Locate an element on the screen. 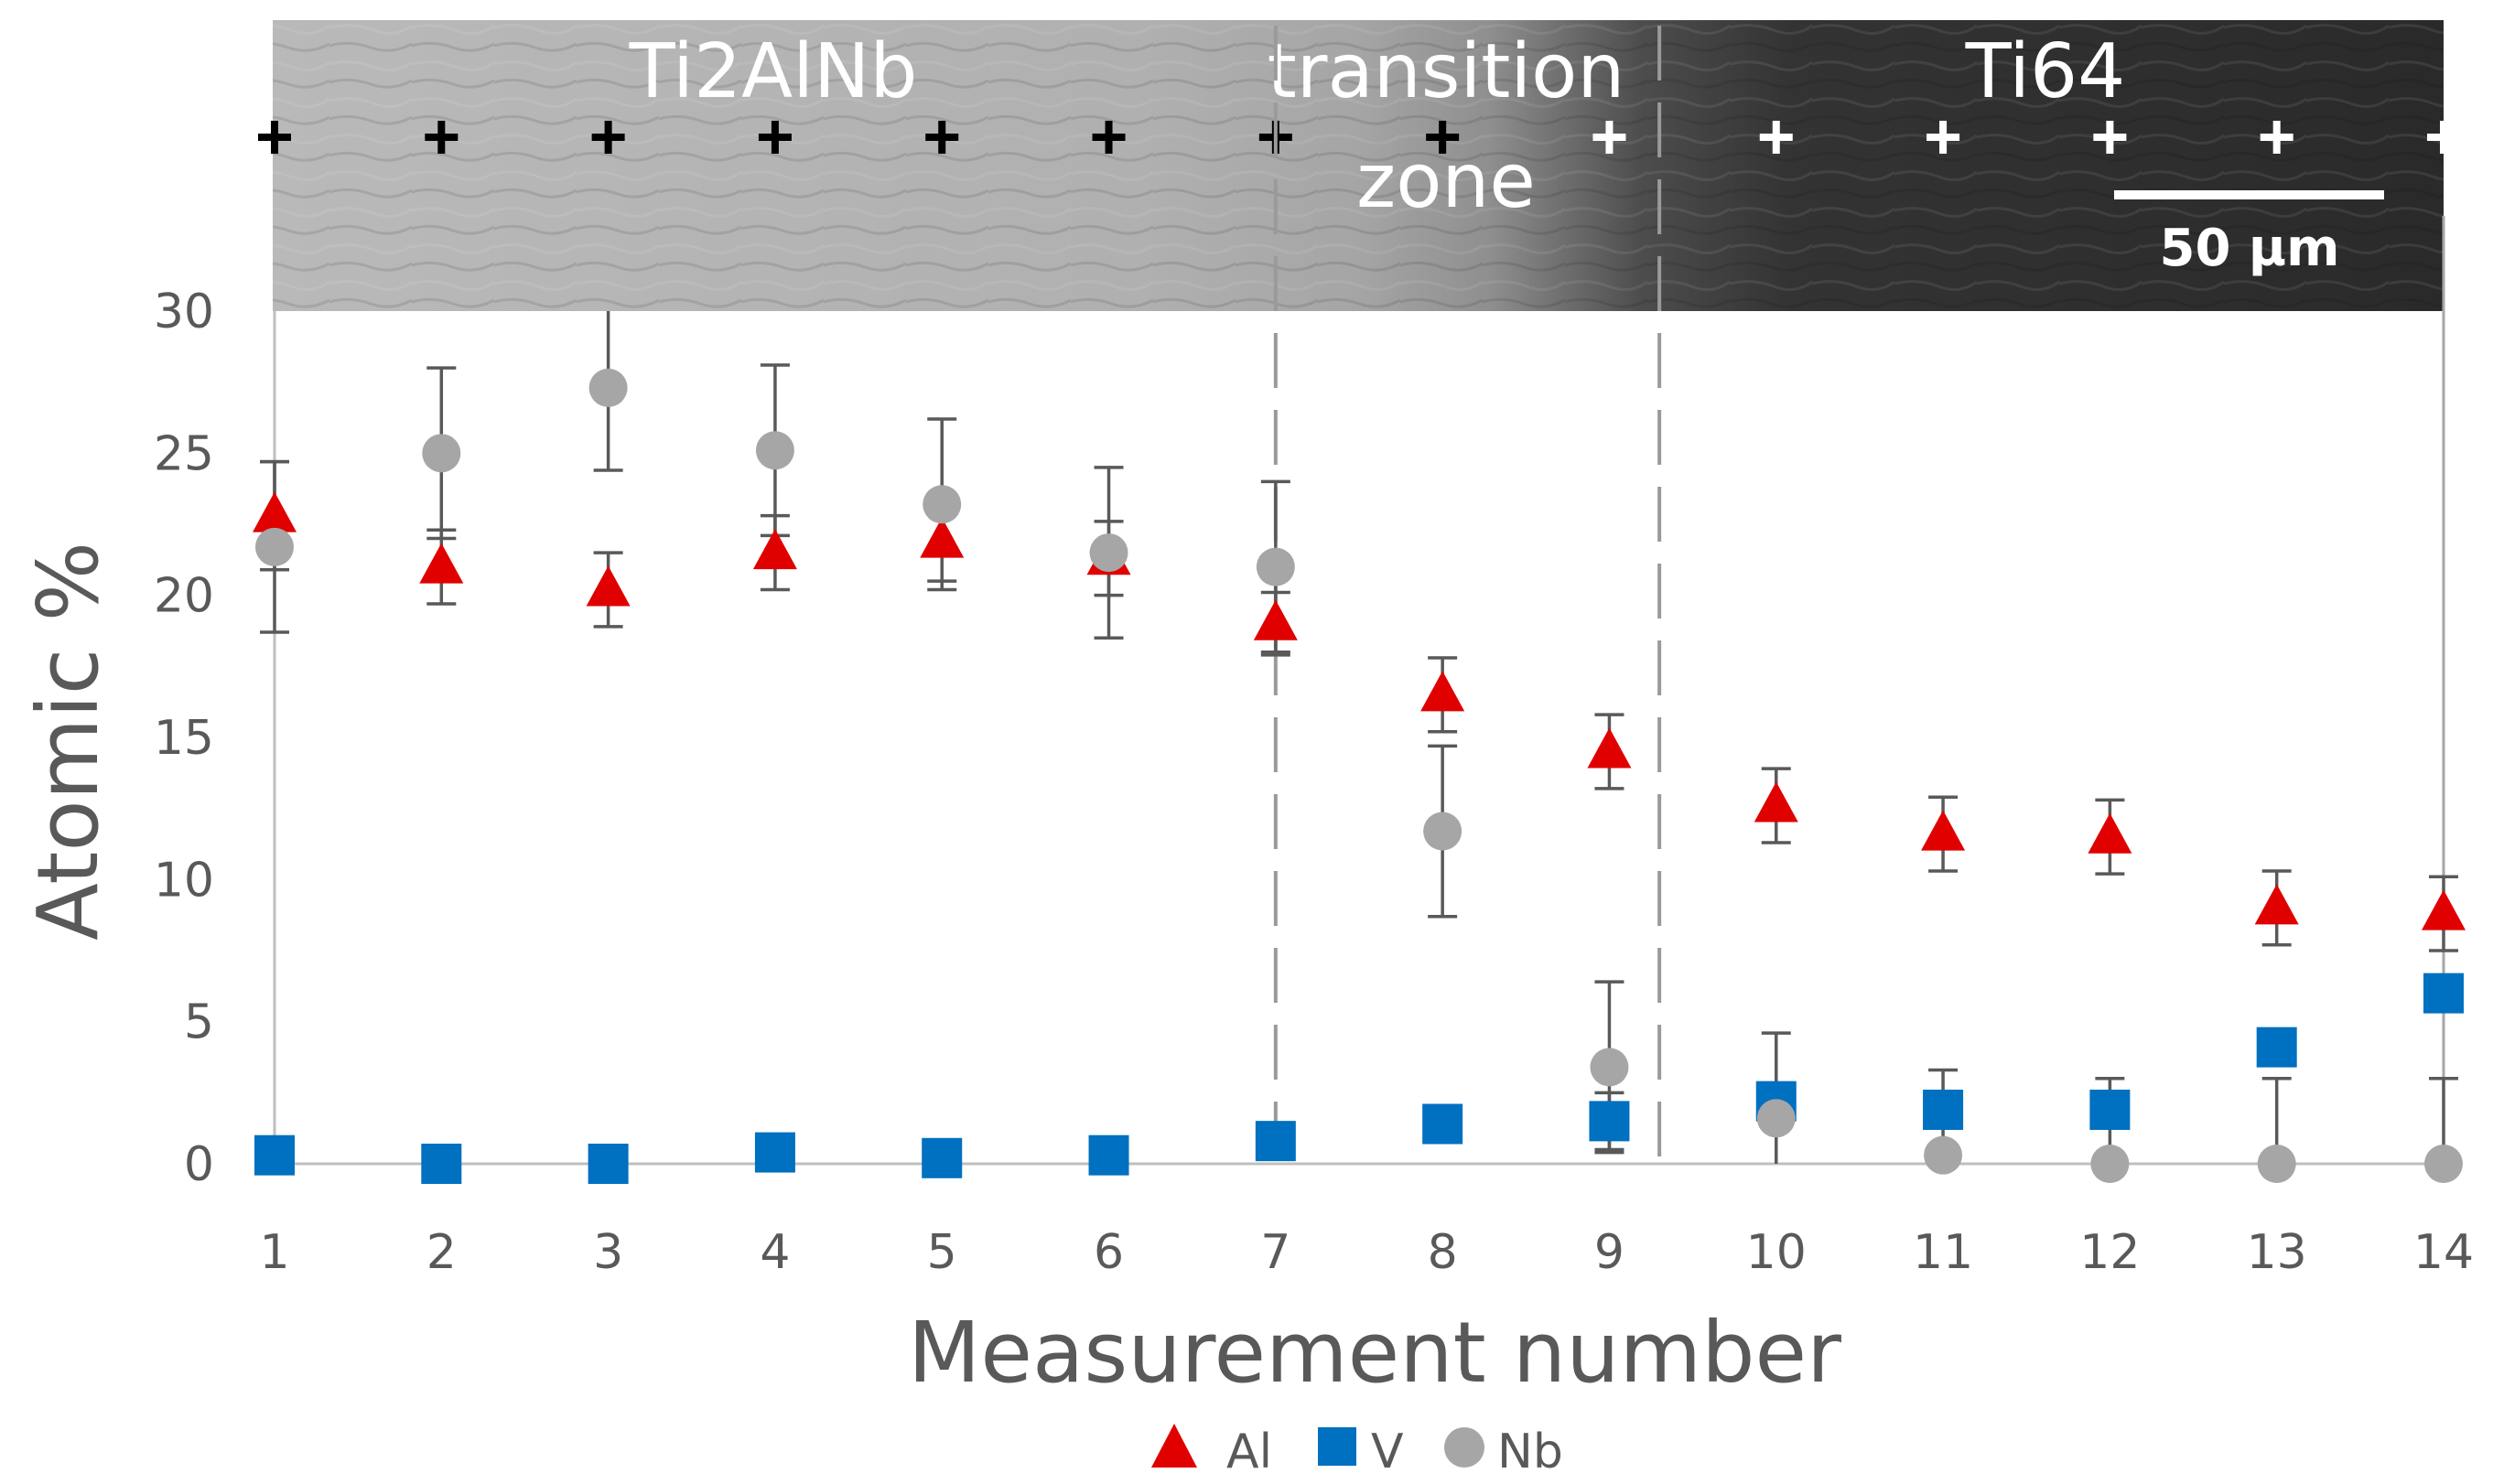 The image size is (2493, 1484). x-tick-label-9: 9 is located at coordinates (1609, 1252).